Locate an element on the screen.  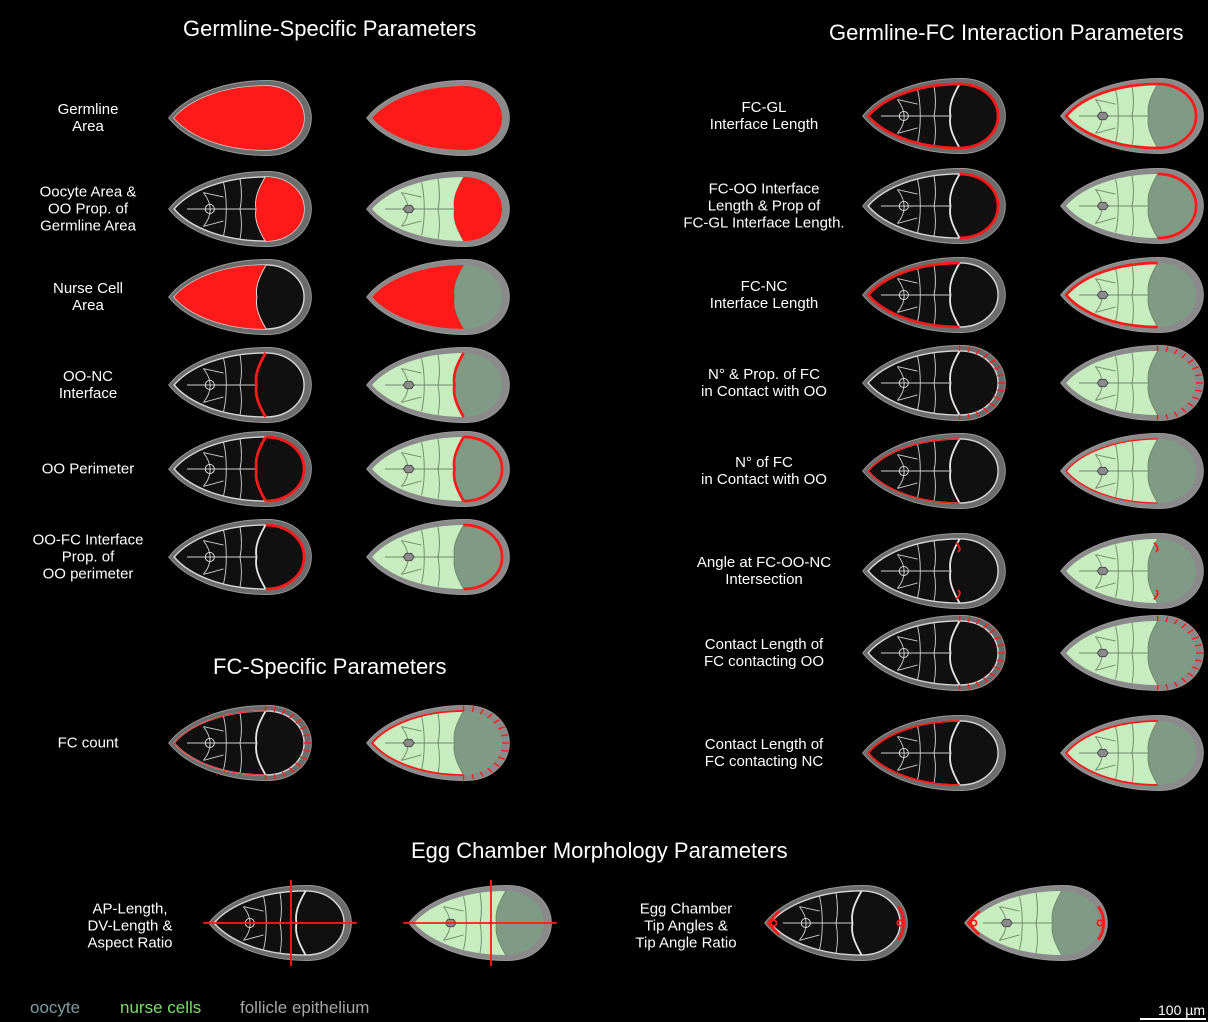
section-title-germline-specific: Germline-Specific Parameters is located at coordinates (330, 28).